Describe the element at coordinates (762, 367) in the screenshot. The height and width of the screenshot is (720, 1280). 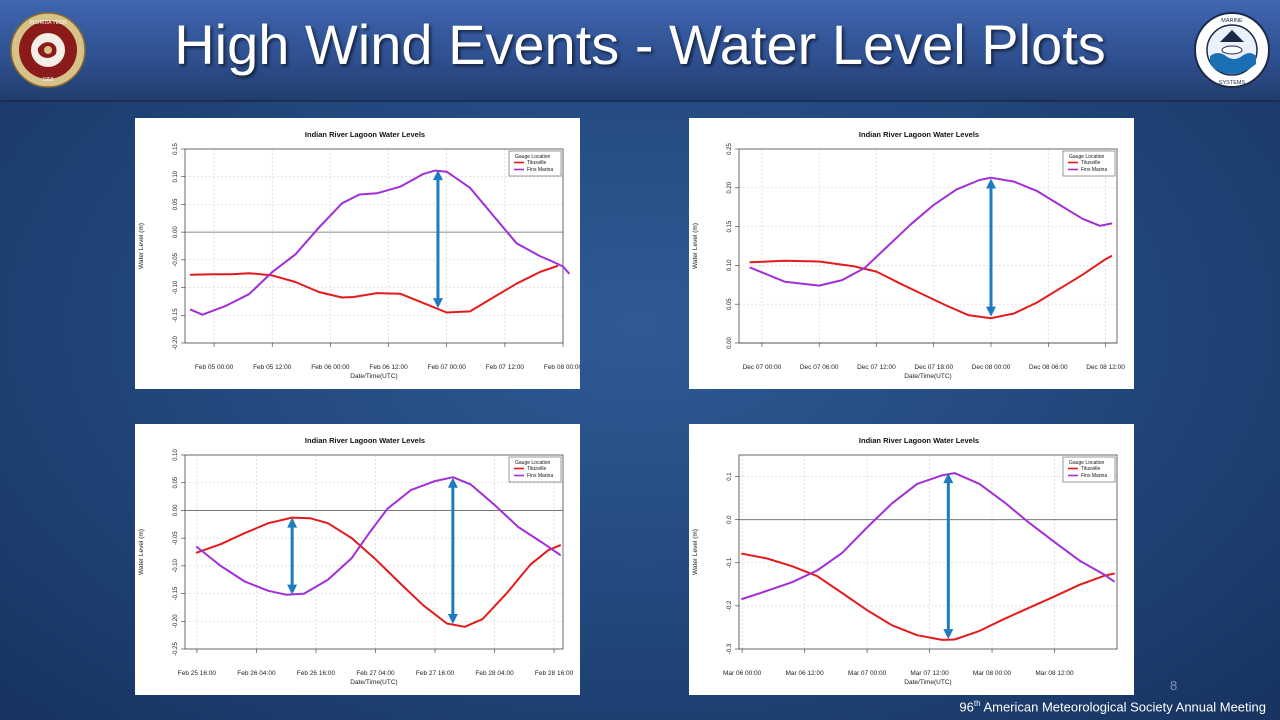
I see `x-tick-label: Dec 07 00:00` at that location.